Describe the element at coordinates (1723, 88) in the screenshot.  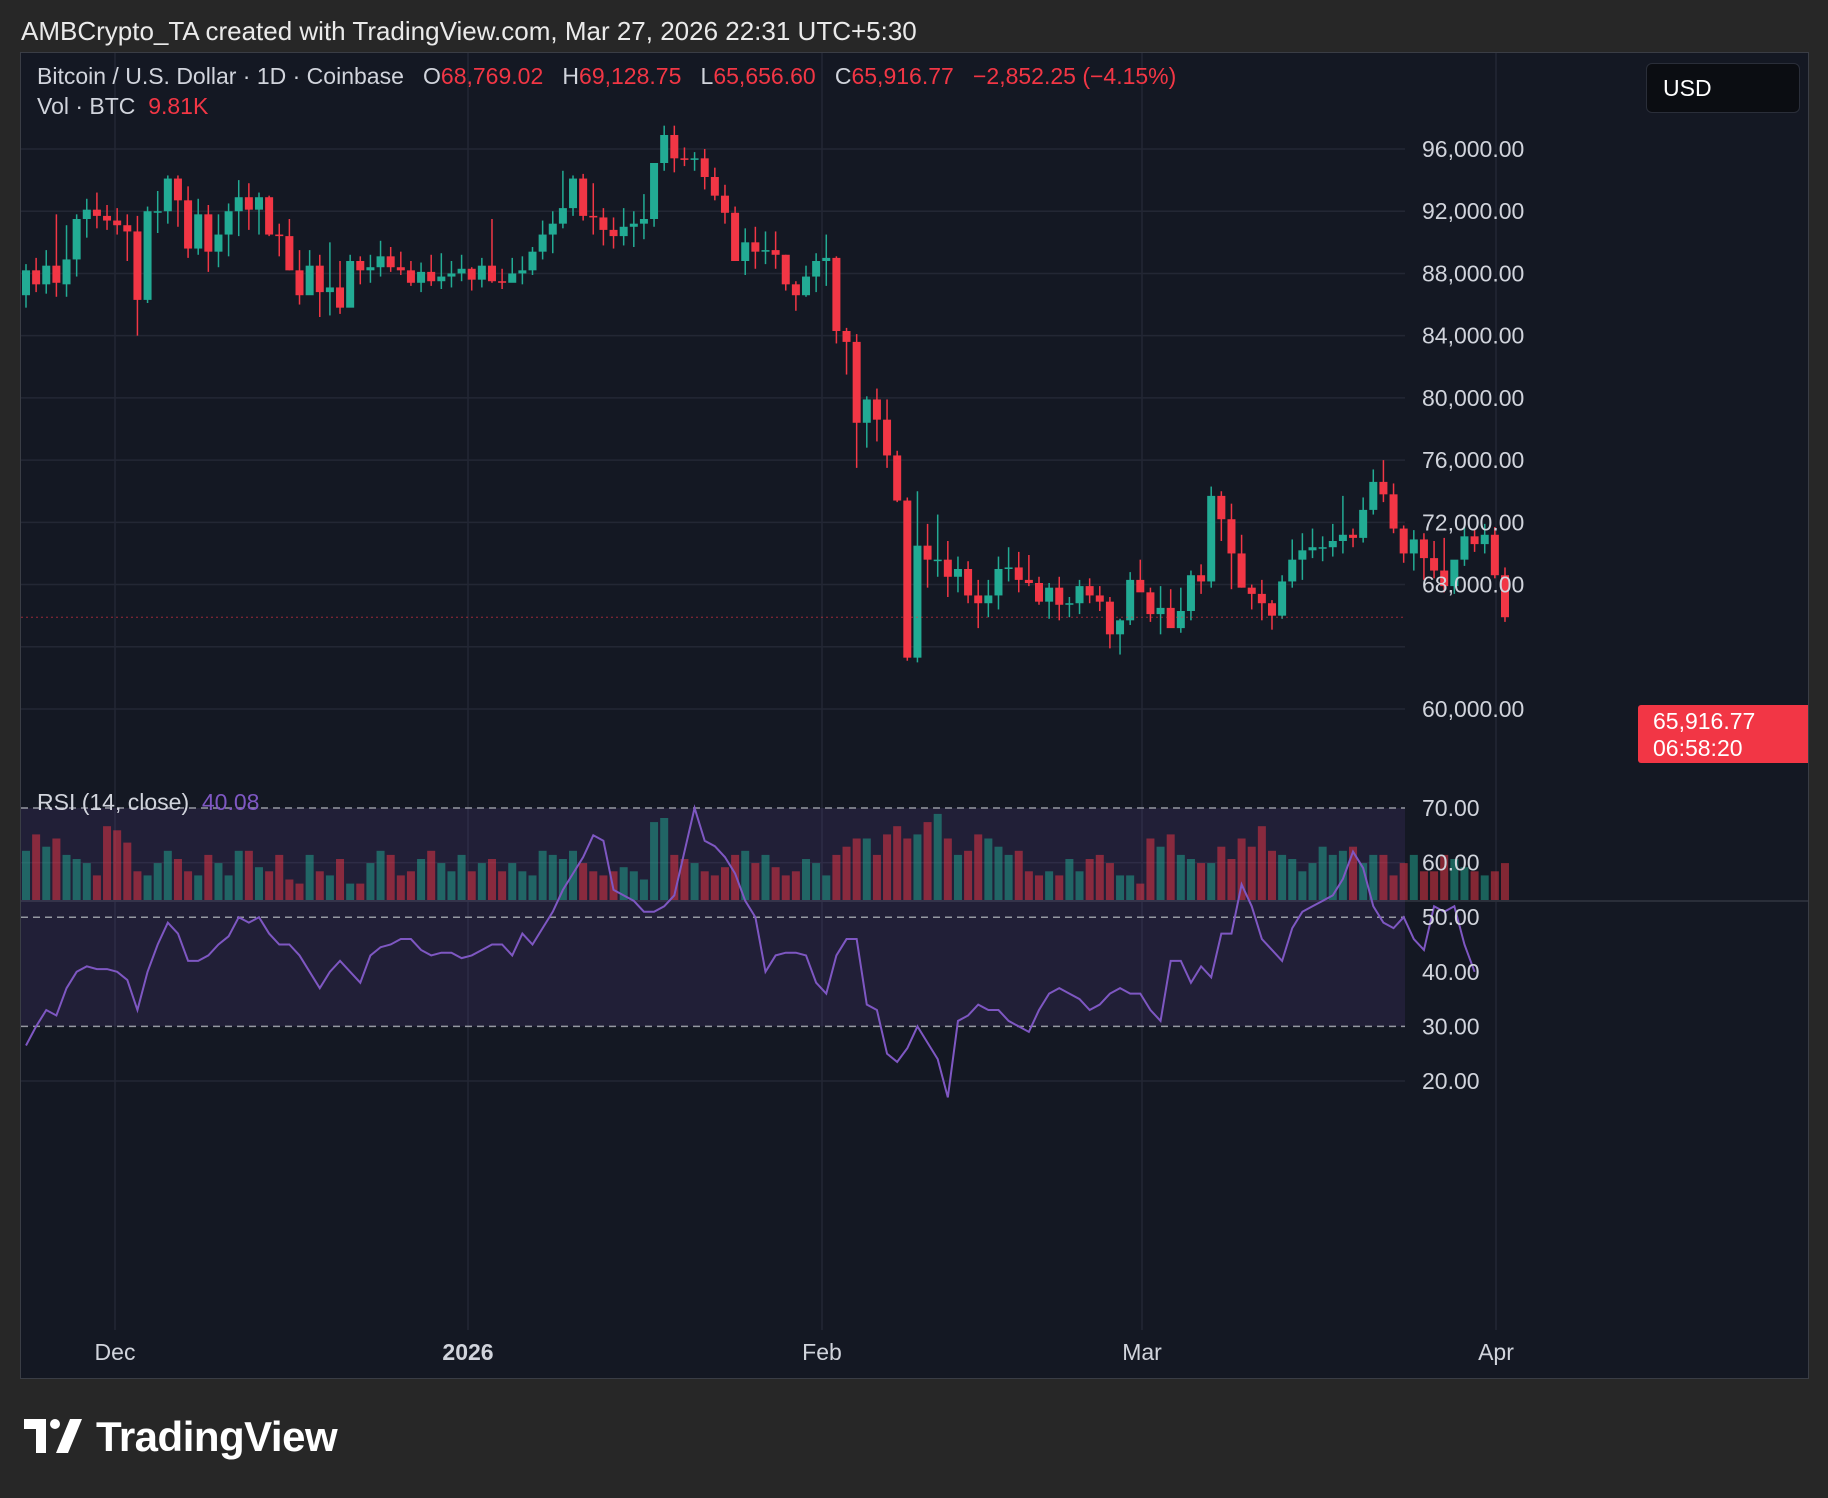
I see `currency-button: USD` at that location.